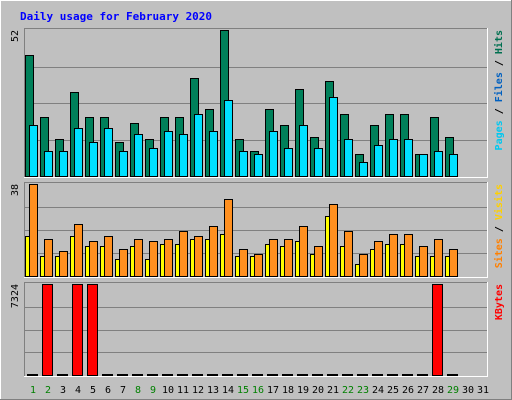 This screenshot has height=400, width=512. What do you see at coordinates (183, 390) in the screenshot?
I see `day-label-11: 11` at bounding box center [183, 390].